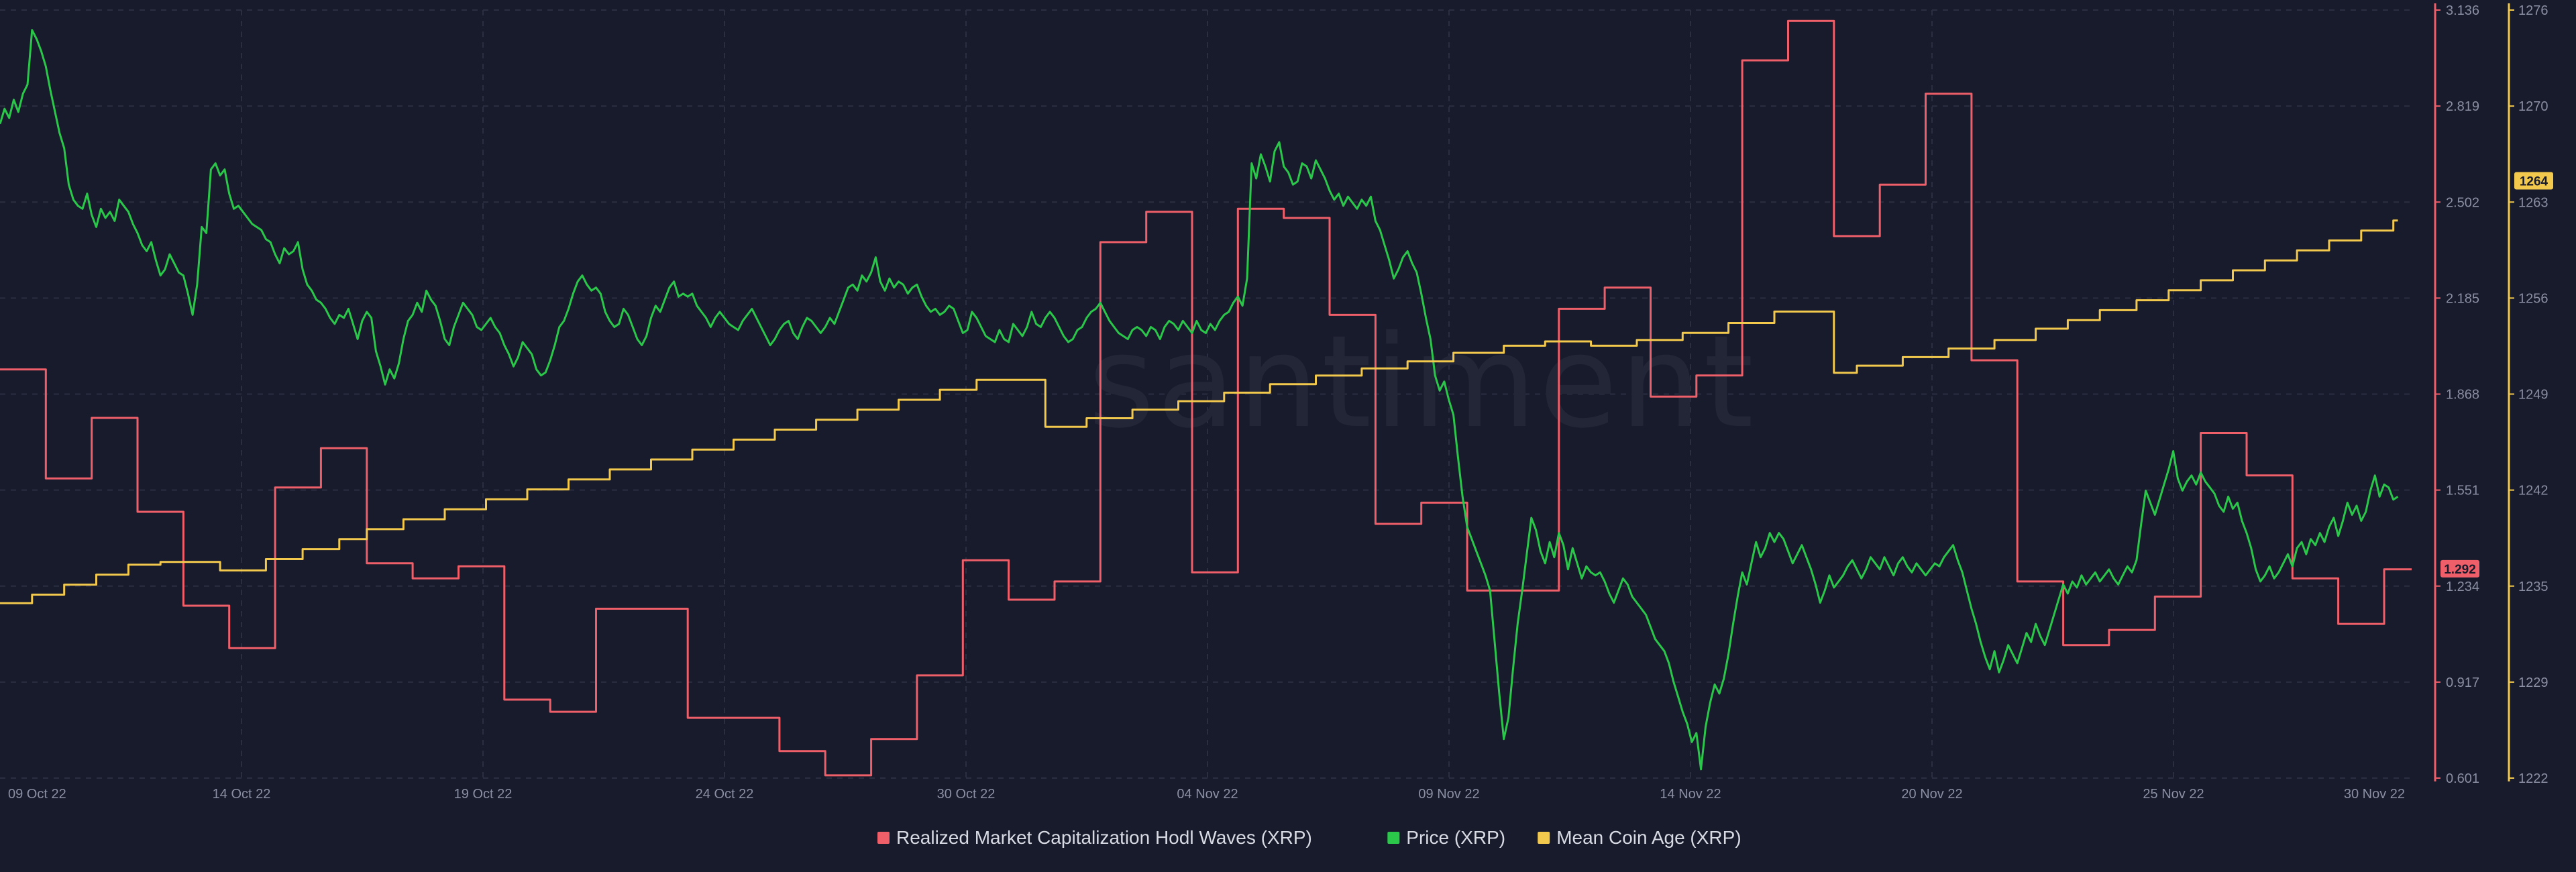 The image size is (2576, 872). Describe the element at coordinates (242, 795) in the screenshot. I see `x-tick-label: 14 Oct 22` at that location.